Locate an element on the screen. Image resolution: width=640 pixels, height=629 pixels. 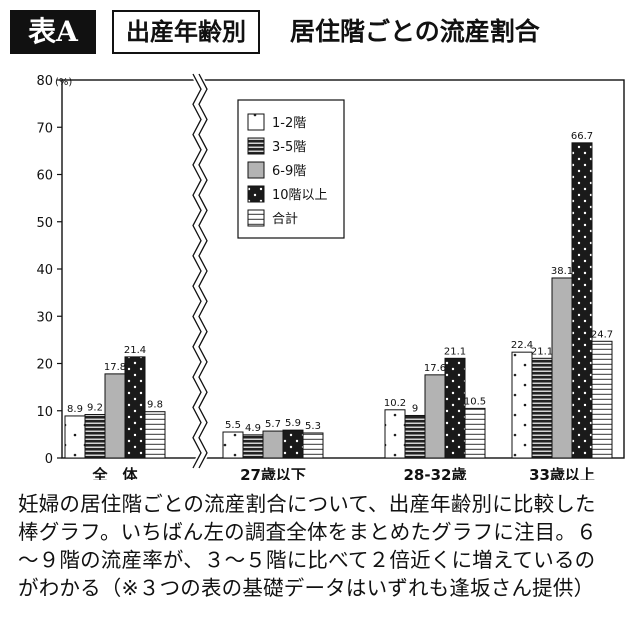
axis-break-gap is located at coordinates (200, 271).